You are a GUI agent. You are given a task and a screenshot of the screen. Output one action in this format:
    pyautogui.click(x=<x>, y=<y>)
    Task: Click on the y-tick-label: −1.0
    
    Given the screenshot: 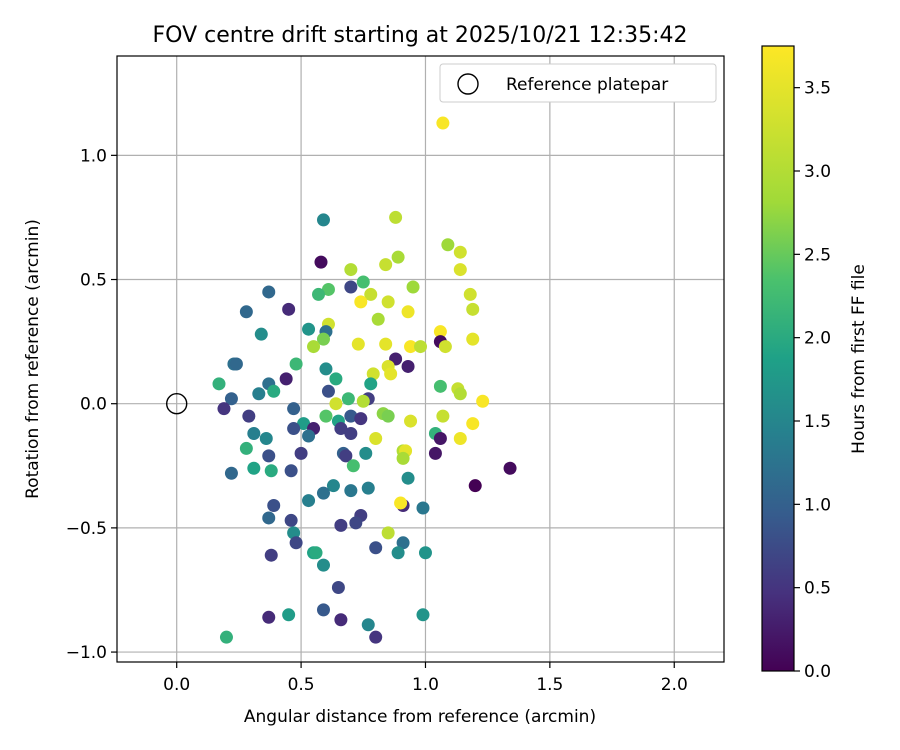 What is the action you would take?
    pyautogui.click(x=86, y=653)
    